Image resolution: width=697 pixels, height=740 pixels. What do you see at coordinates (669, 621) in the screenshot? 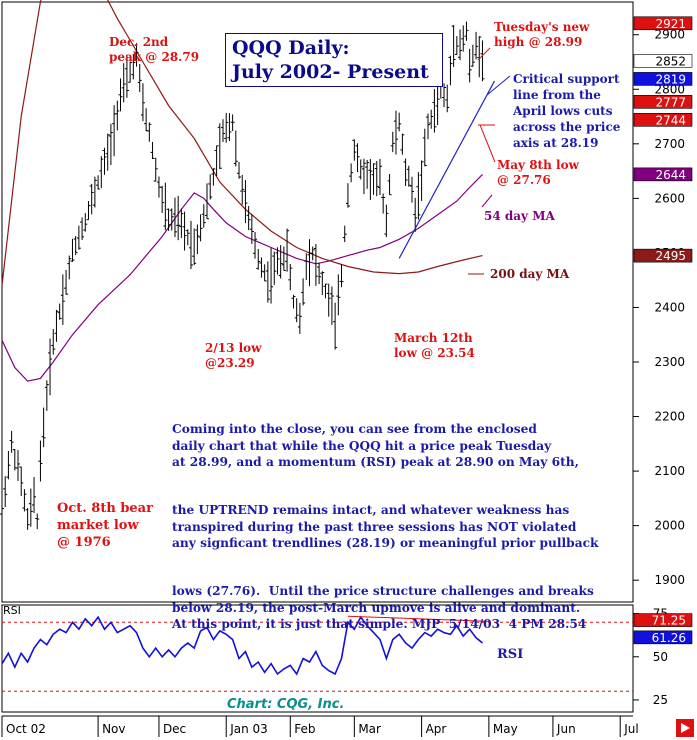
I see `rsi-marker-label: 71.25` at bounding box center [669, 621].